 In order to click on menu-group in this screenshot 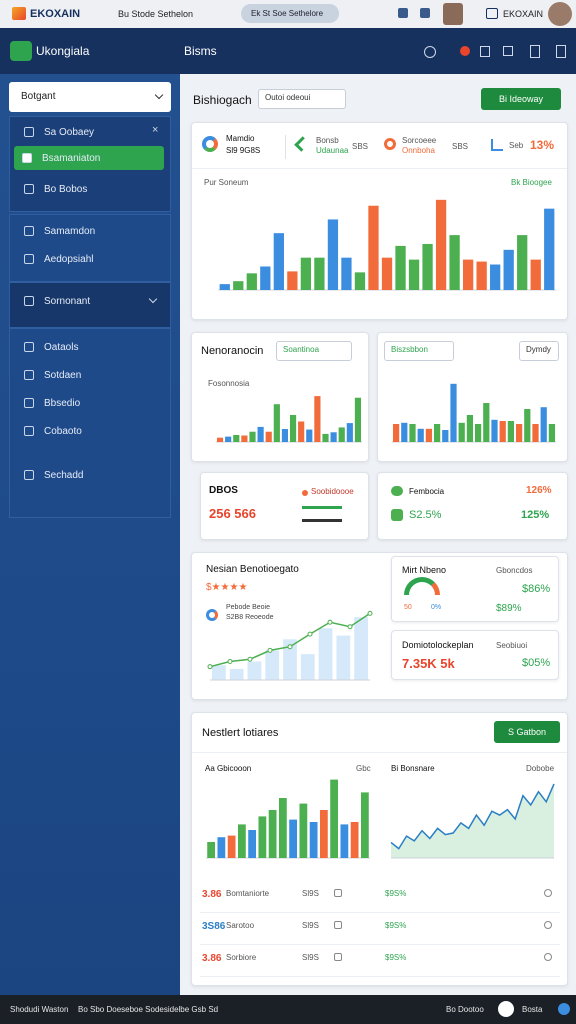, I will do `click(90, 305)`.